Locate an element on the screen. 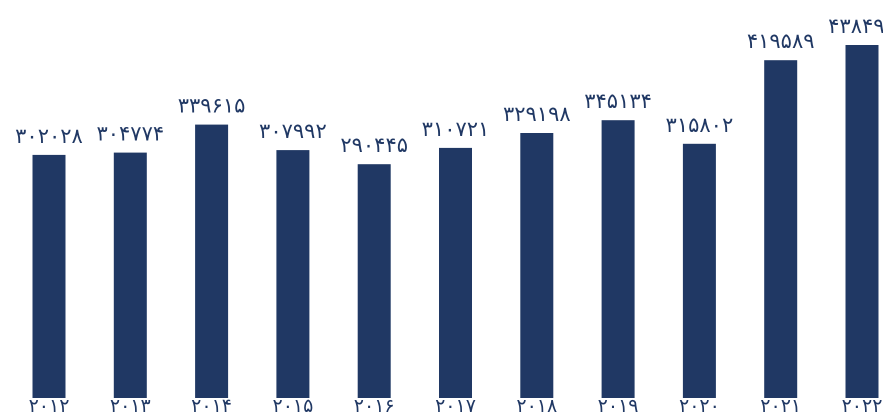 Image resolution: width=883 pixels, height=416 pixels. value-label-5: ۳۱۰۷۲۱ is located at coordinates (456, 129).